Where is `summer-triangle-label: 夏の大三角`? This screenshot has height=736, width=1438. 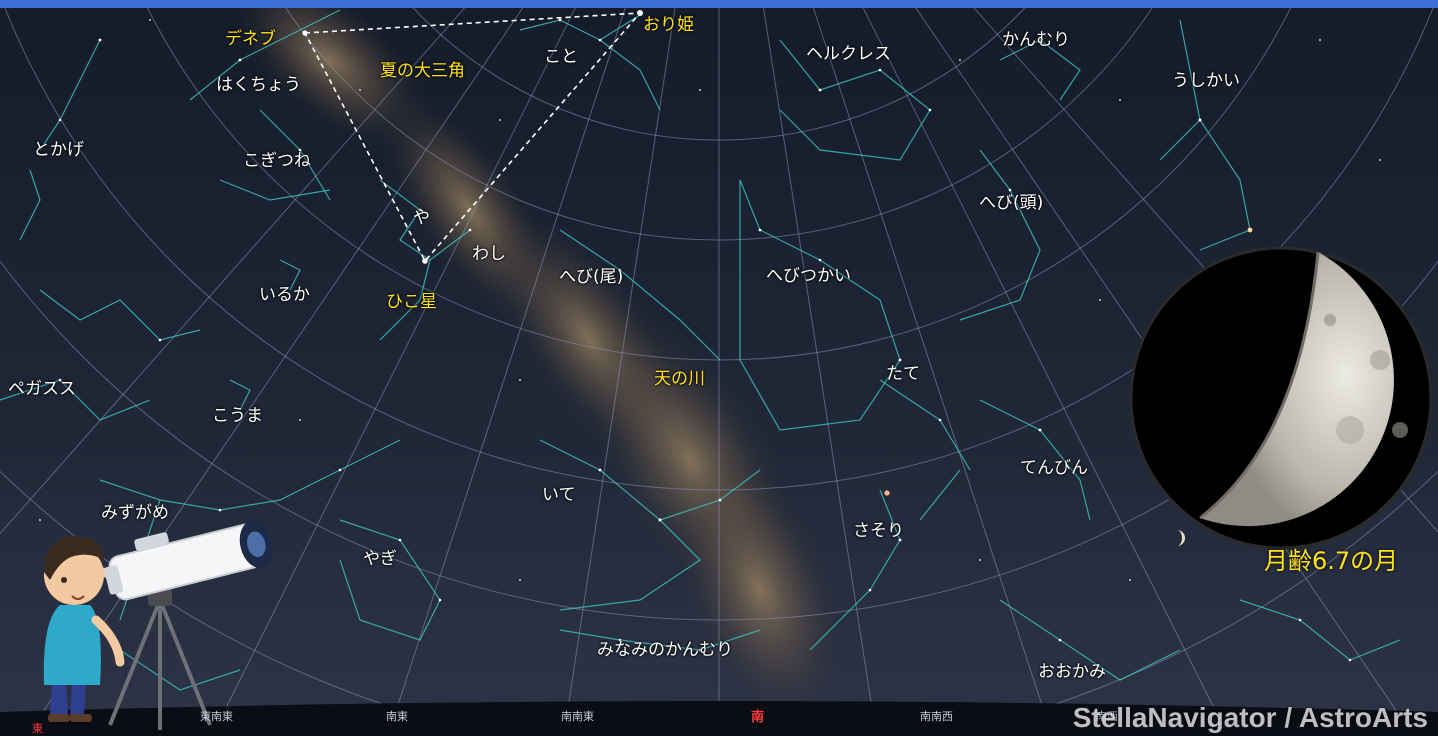
summer-triangle-label: 夏の大三角 is located at coordinates (422, 71).